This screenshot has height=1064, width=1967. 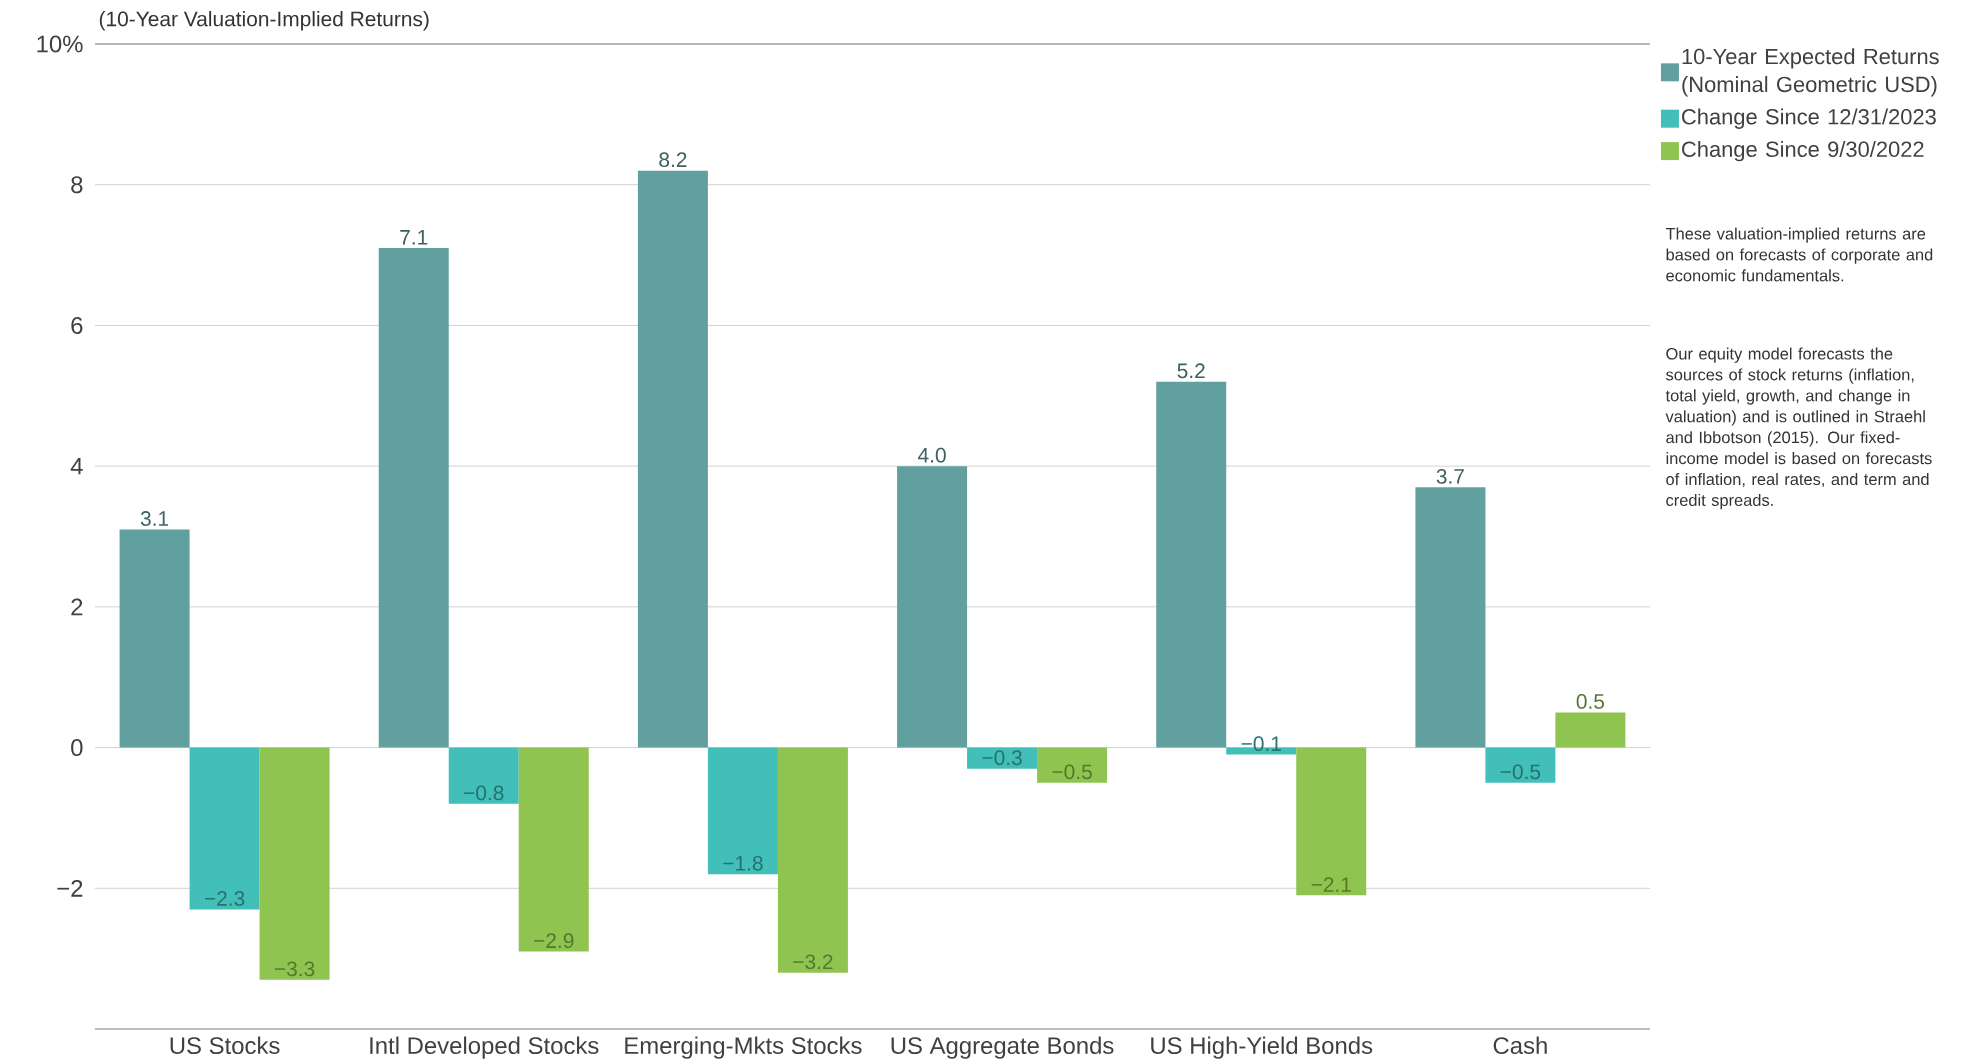 What do you see at coordinates (60, 44) in the screenshot?
I see `y-tick-label: 10%` at bounding box center [60, 44].